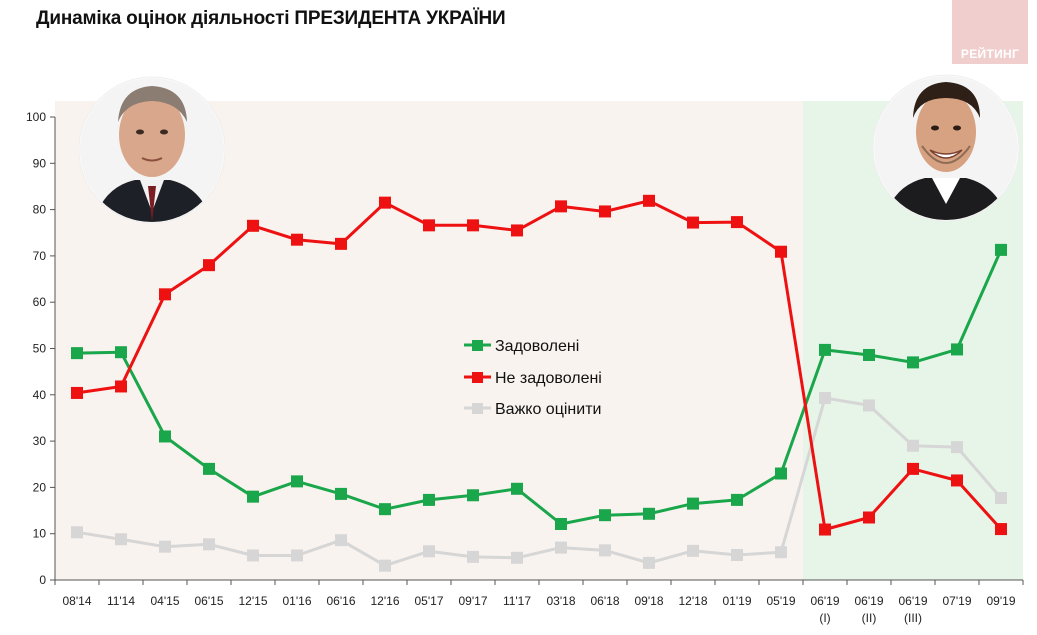 This screenshot has height=635, width=1037. What do you see at coordinates (781, 601) in the screenshot?
I see `x-tick-label: 05'19` at bounding box center [781, 601].